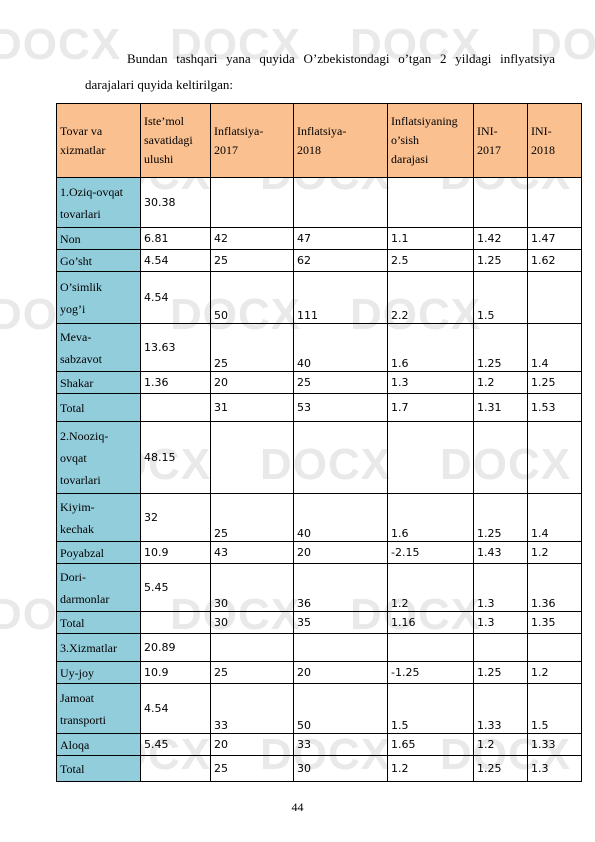  Describe the element at coordinates (340, 768) in the screenshot. I see `inflation-2018-cell: 30` at that location.